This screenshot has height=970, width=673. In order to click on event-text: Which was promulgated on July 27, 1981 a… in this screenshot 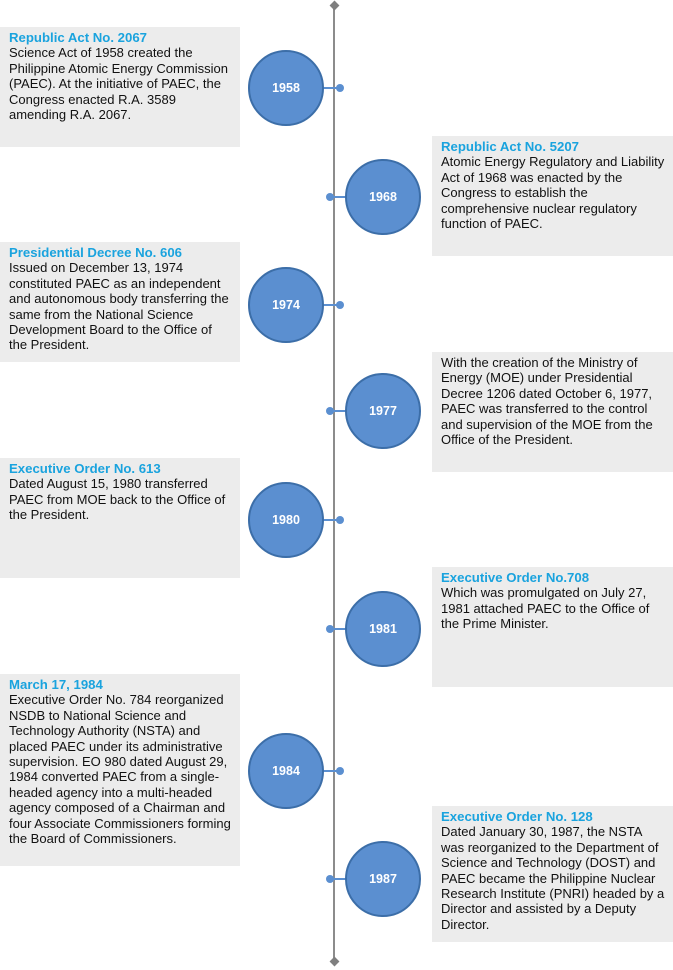, I will do `click(545, 608)`.